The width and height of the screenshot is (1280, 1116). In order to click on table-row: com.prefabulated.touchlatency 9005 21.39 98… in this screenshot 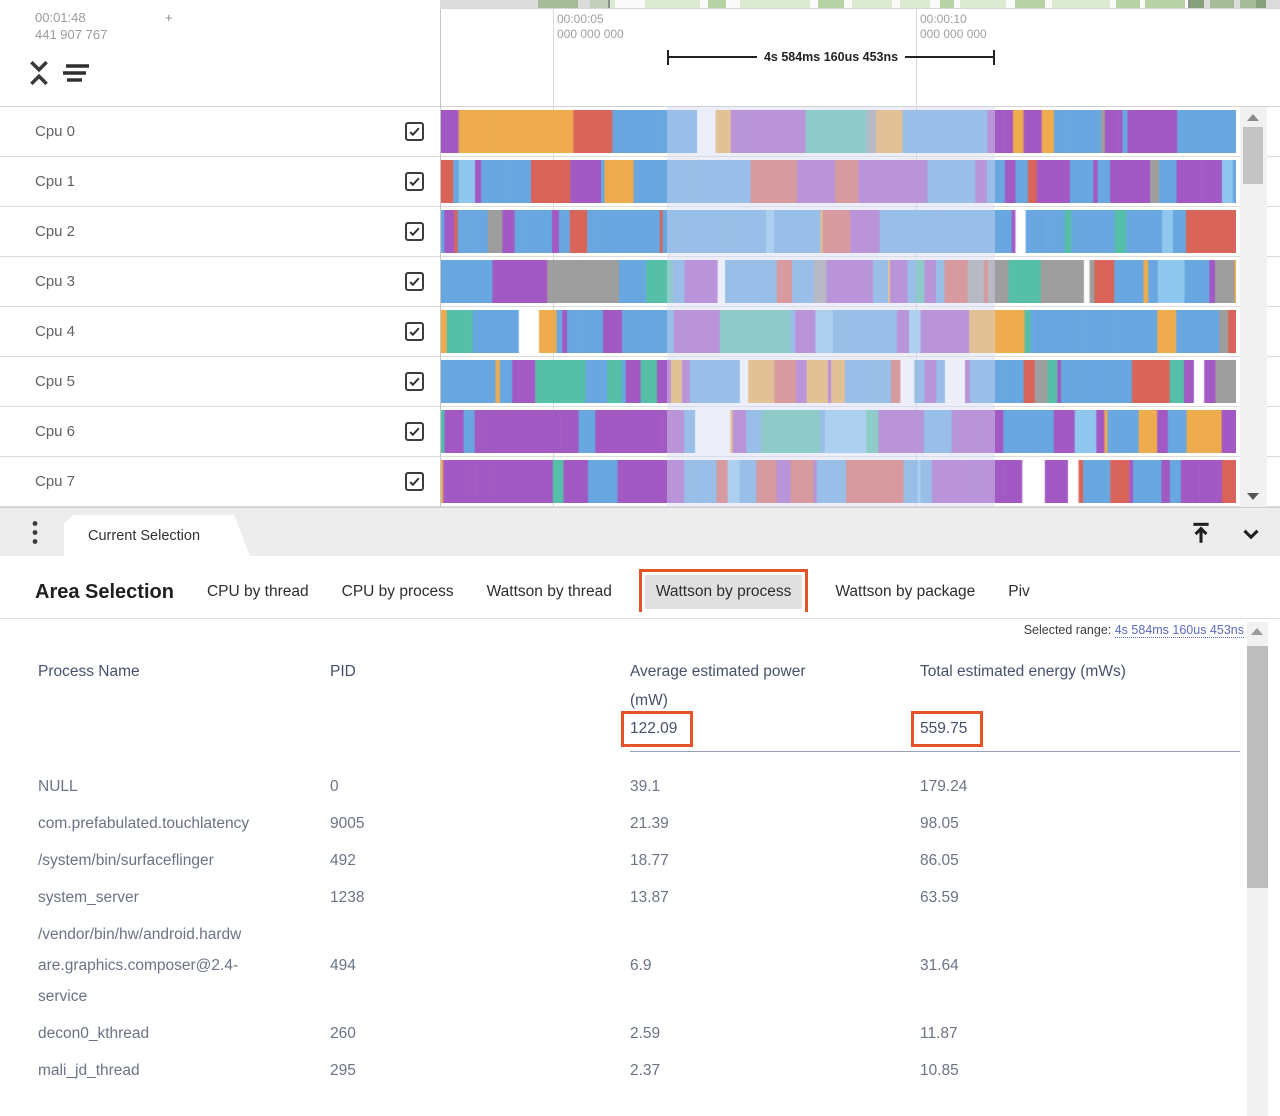, I will do `click(639, 823)`.